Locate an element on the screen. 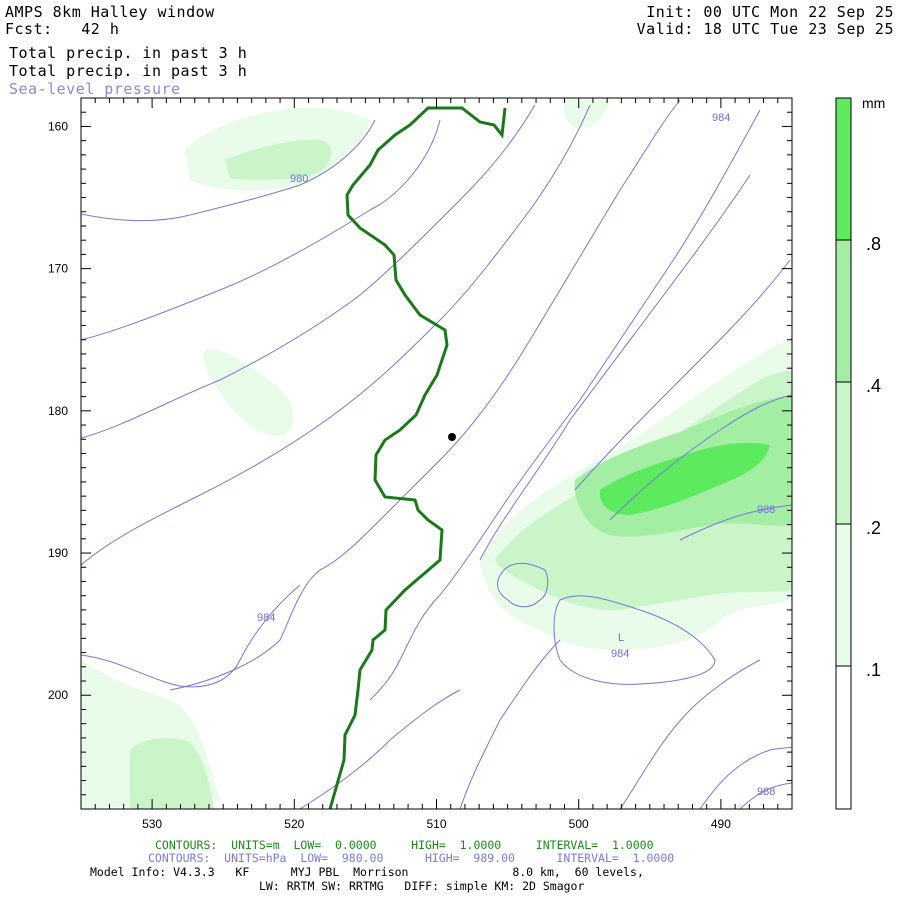 The width and height of the screenshot is (900, 900). halley-station-dot is located at coordinates (452, 437).